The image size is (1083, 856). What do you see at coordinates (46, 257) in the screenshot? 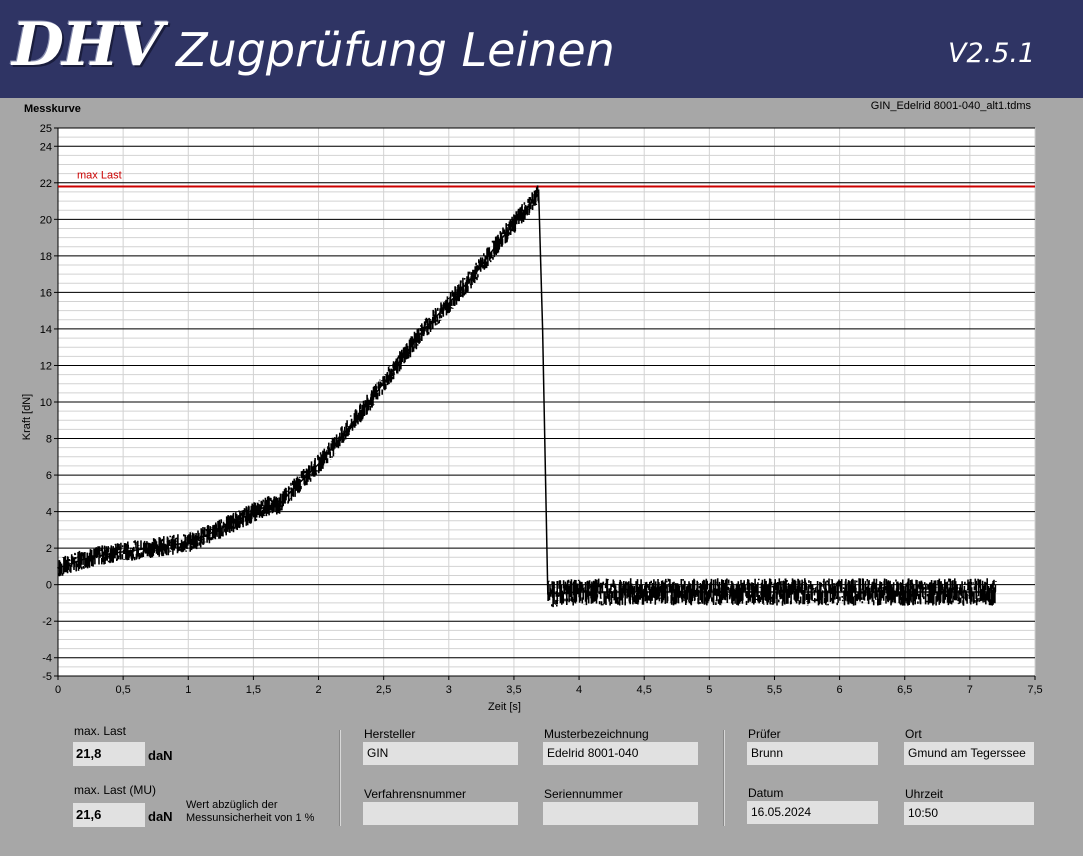
I see `y-tick-label: 18` at bounding box center [46, 257].